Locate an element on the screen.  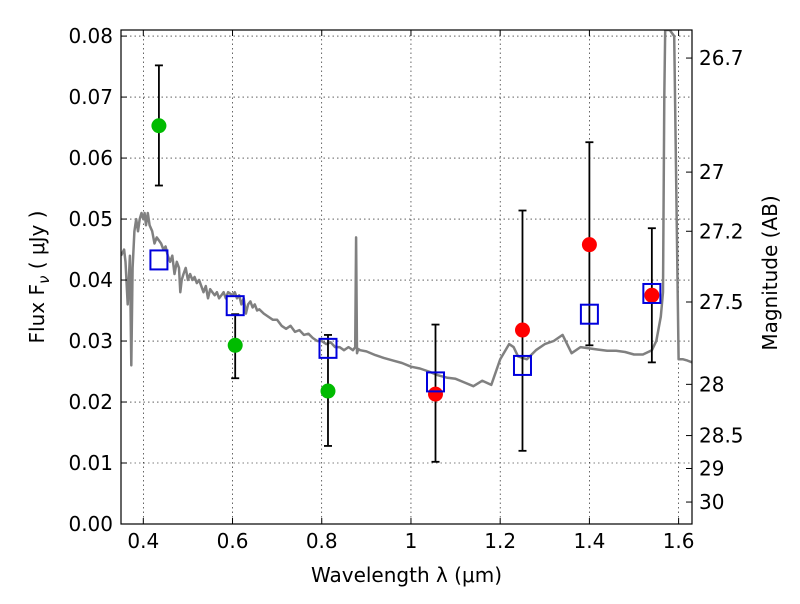
y-tick-label: 0.02 is located at coordinates (90, 402).